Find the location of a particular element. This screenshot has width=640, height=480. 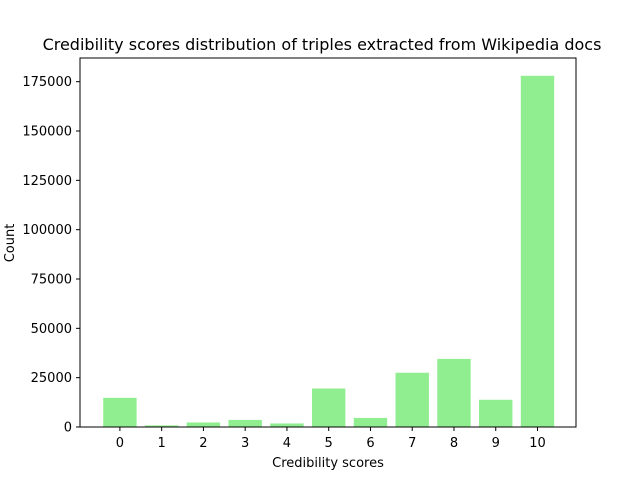

y-axis-ticks: 0 25000 50000 75000 100000 125000 150000 175000 is located at coordinates (51, 255).